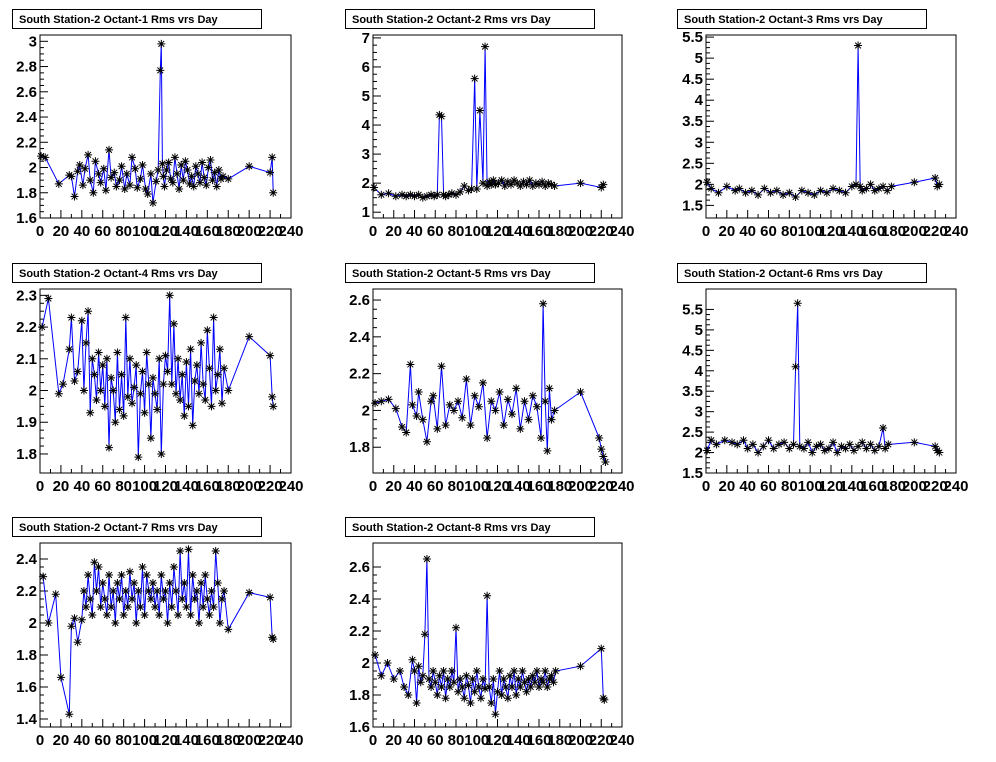 This screenshot has height=762, width=996. I want to click on plot-frame, so click(165, 635).